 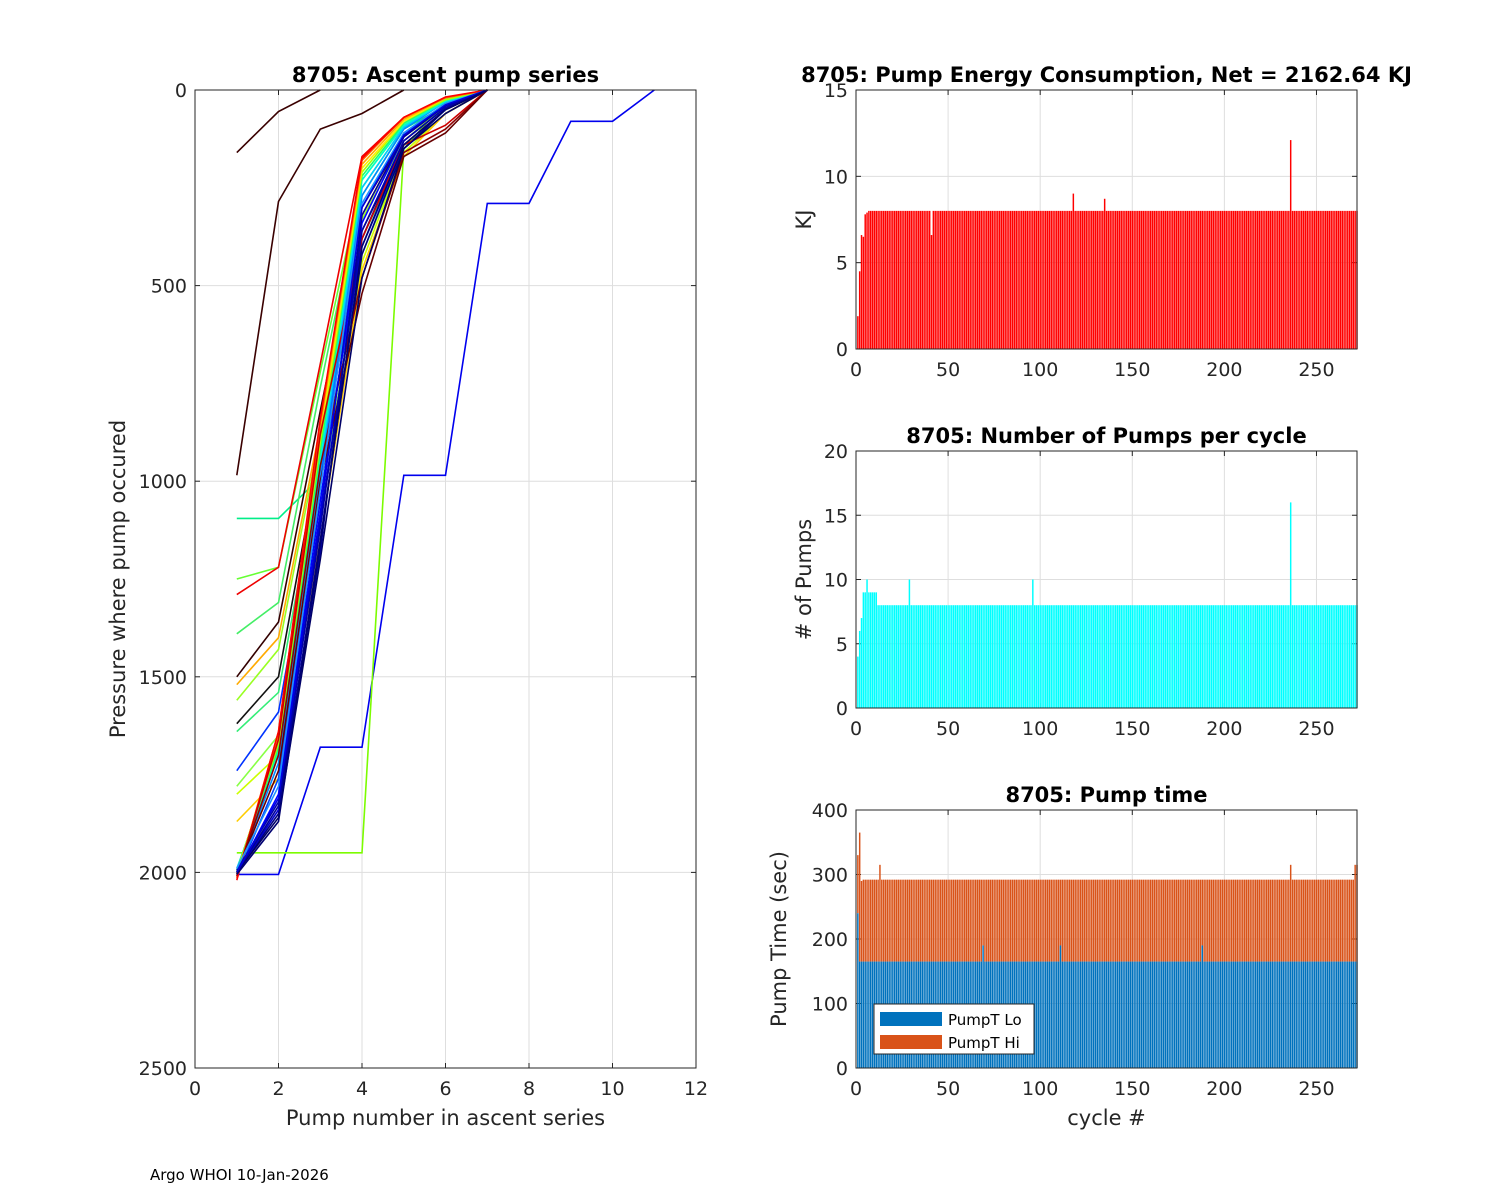 I want to click on x-tick-label: 6, so click(x=445, y=1089).